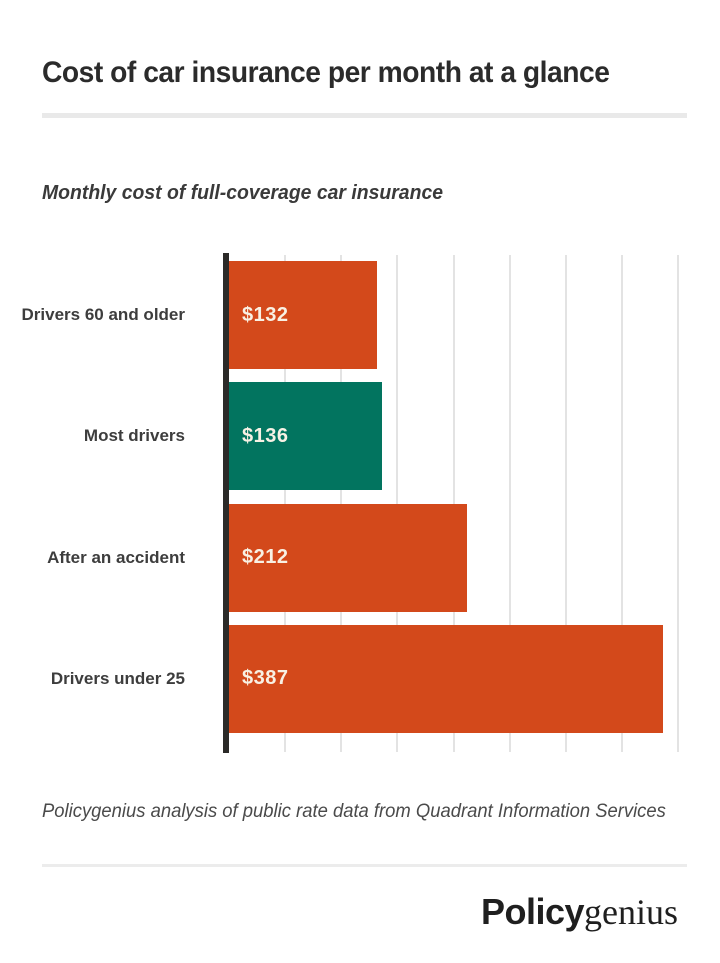  What do you see at coordinates (116, 557) in the screenshot?
I see `category-label: After an accident` at bounding box center [116, 557].